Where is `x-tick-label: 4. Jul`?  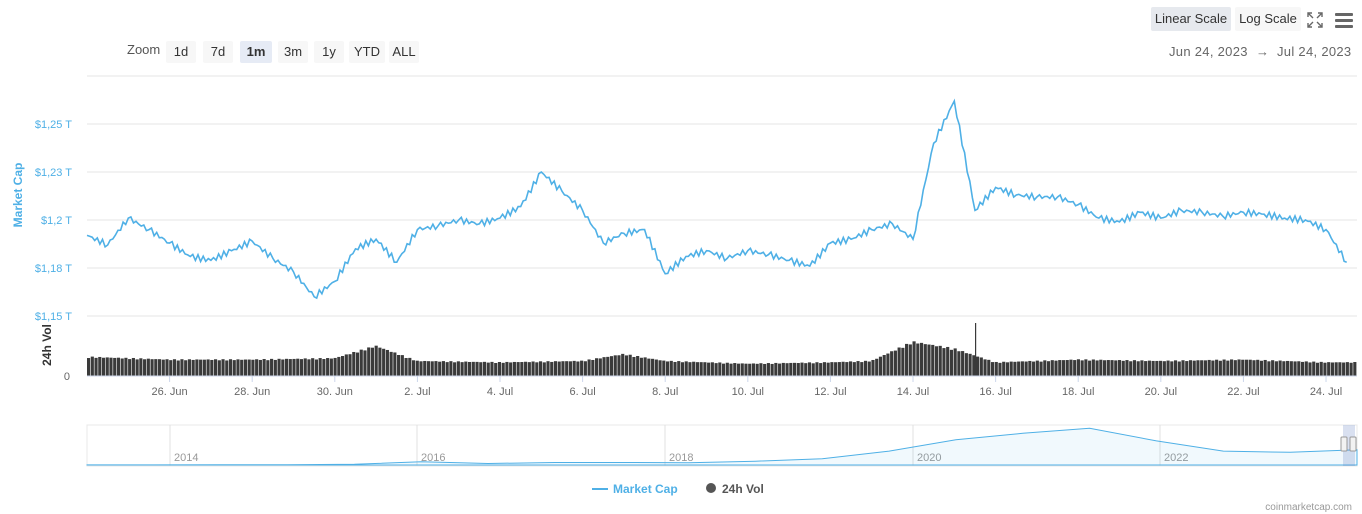
x-tick-label: 4. Jul is located at coordinates (500, 392).